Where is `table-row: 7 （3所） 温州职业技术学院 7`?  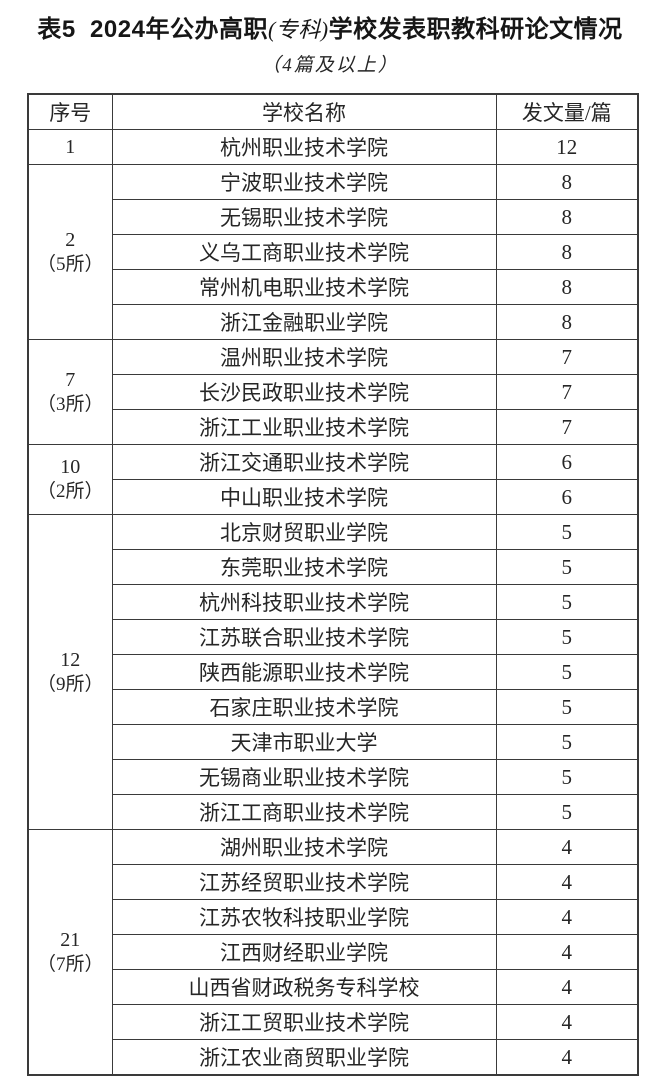
table-row: 7 （3所） 温州职业技术学院 7 is located at coordinates (333, 392).